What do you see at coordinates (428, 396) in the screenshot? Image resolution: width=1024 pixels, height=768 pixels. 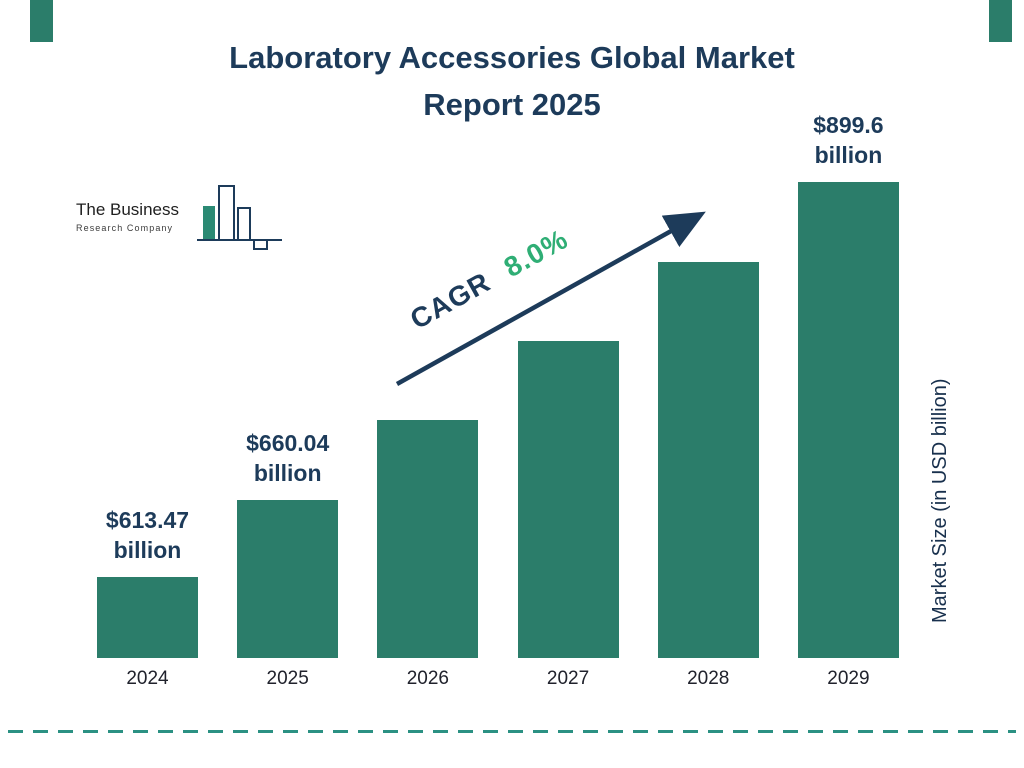 I see `bar-column-2026: 2026` at bounding box center [428, 396].